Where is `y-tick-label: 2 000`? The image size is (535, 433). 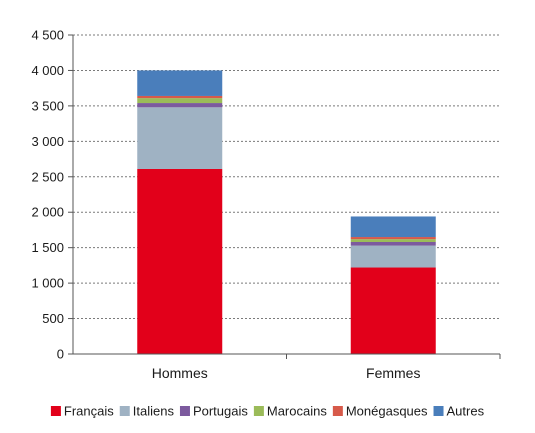
y-tick-label: 2 000 is located at coordinates (47, 212).